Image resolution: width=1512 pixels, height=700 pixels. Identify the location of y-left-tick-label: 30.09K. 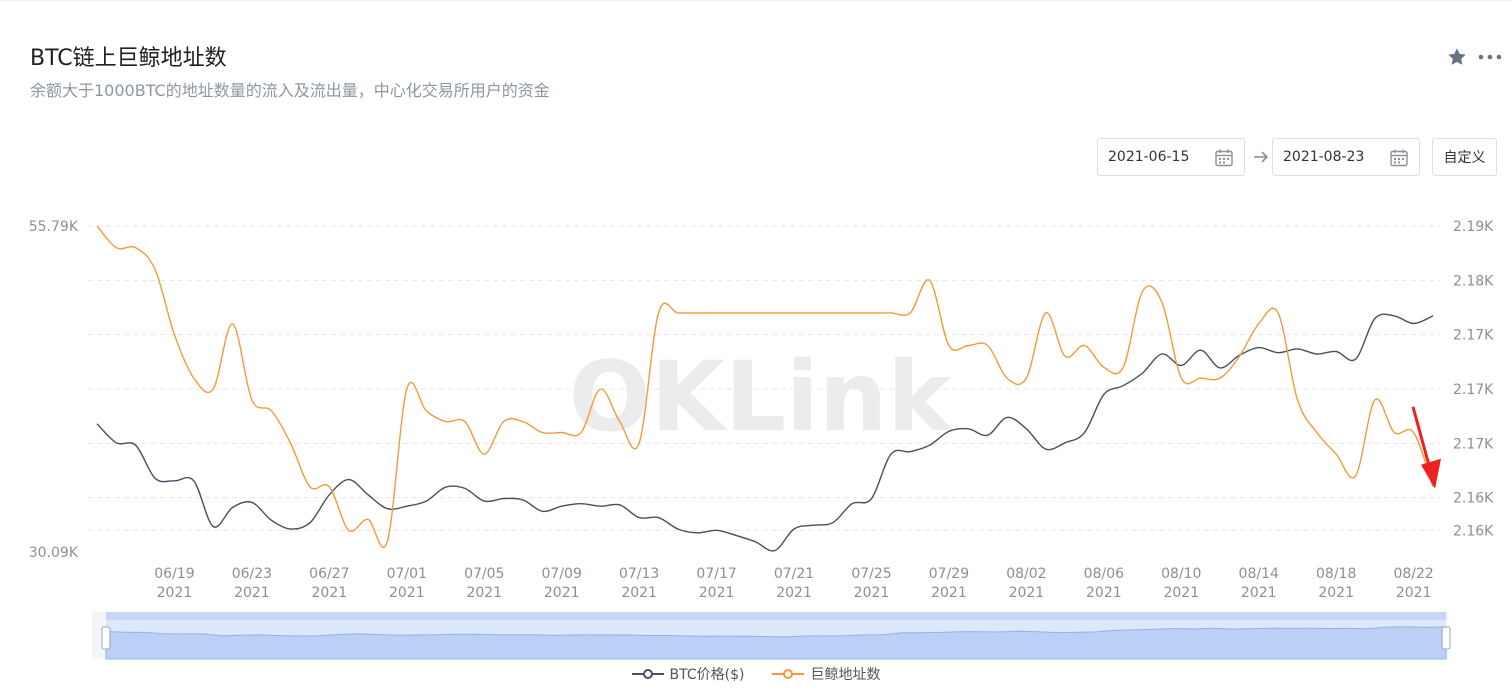
(54, 553).